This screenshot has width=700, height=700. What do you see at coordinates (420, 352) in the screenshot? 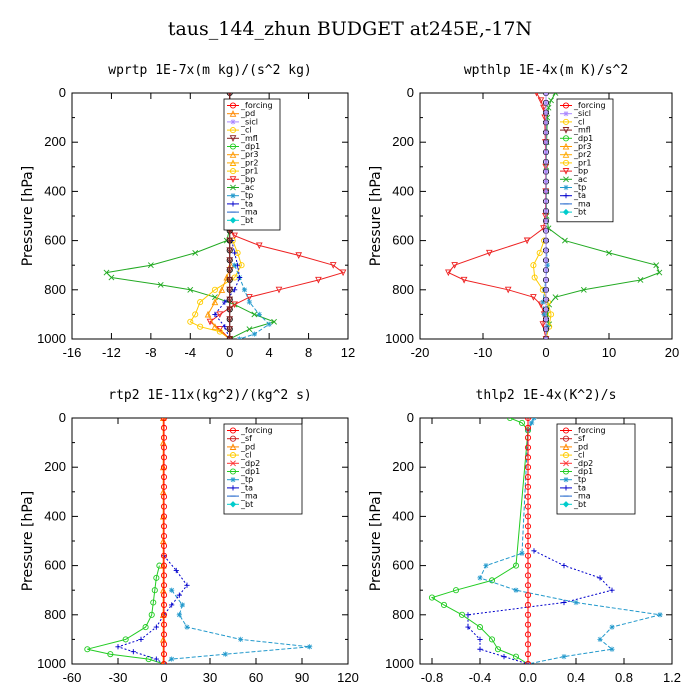
I see `x-tick-label: -20` at bounding box center [420, 352].